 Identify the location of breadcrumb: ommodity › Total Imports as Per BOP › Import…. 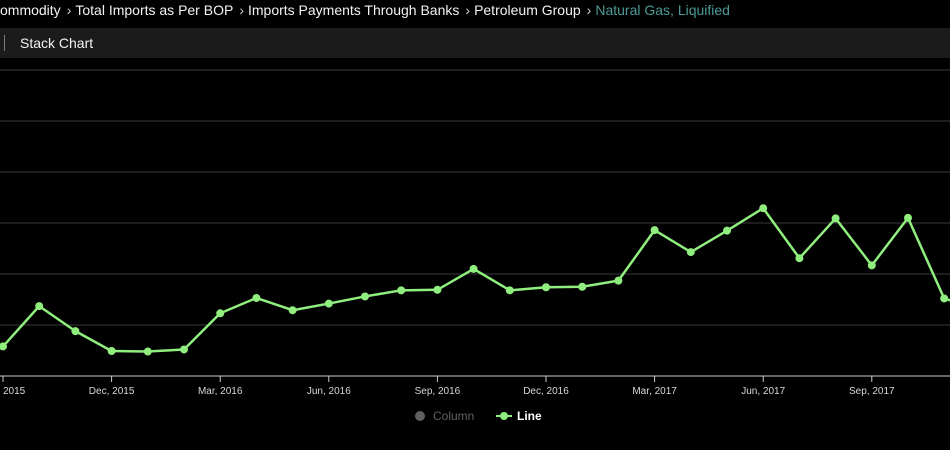
(475, 10).